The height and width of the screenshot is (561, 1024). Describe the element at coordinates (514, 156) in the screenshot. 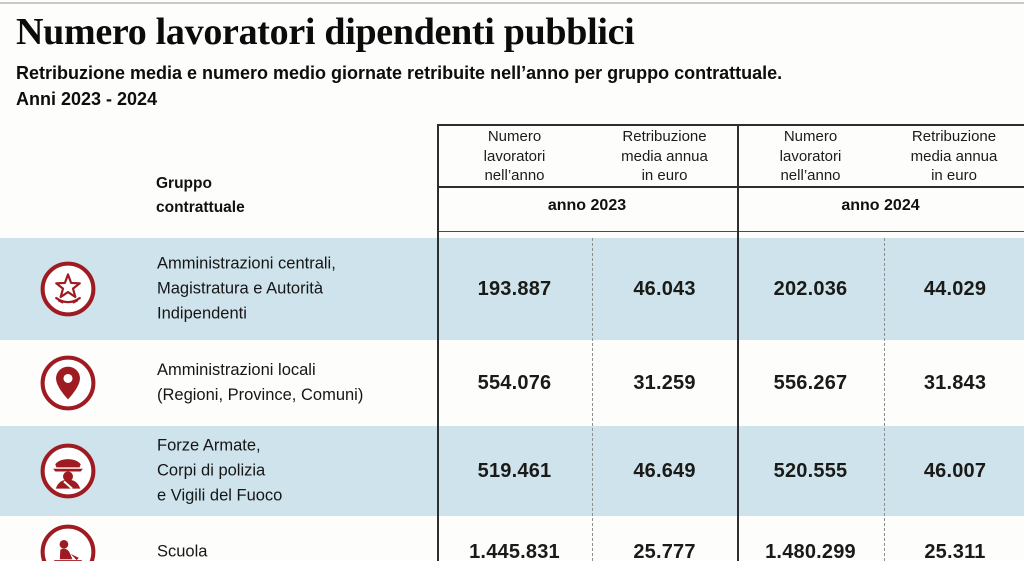

I see `column-header-workers-2023: Numero lavoratori nell’anno` at that location.